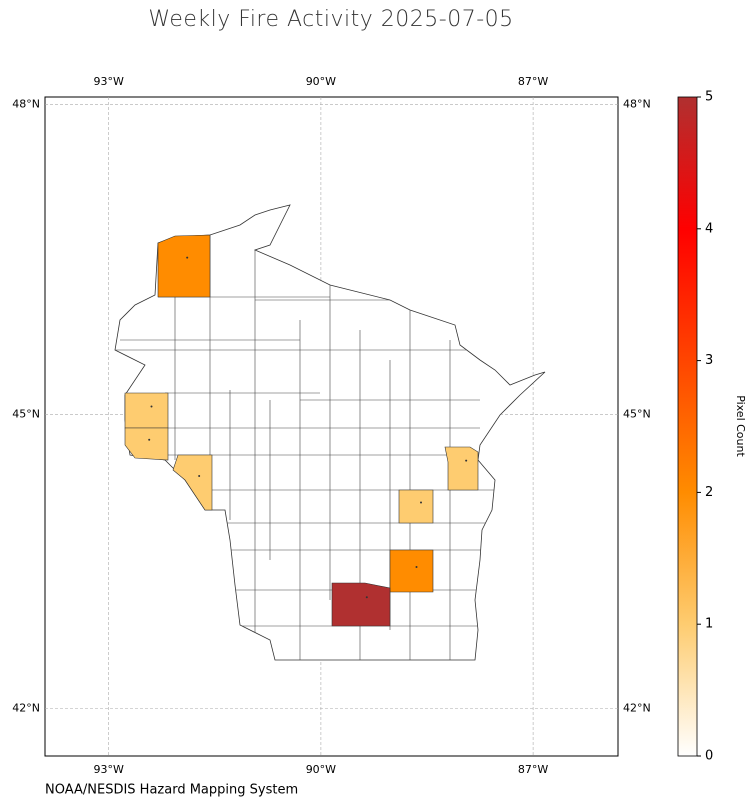 Image resolution: width=751 pixels, height=812 pixels. I want to click on colorbar-tick-label: 5, so click(709, 97).